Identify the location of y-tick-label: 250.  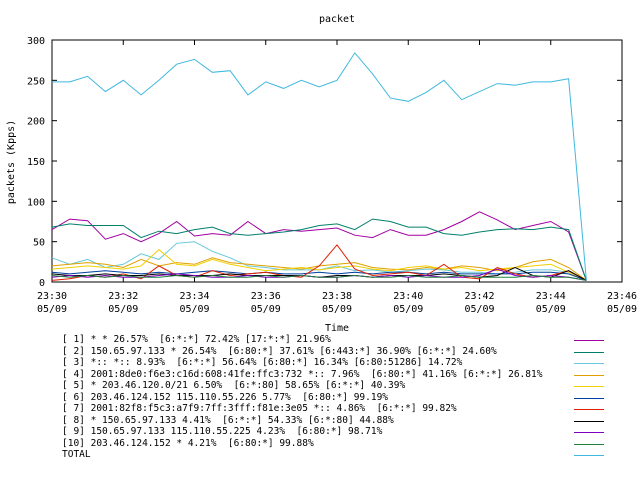
(36, 81).